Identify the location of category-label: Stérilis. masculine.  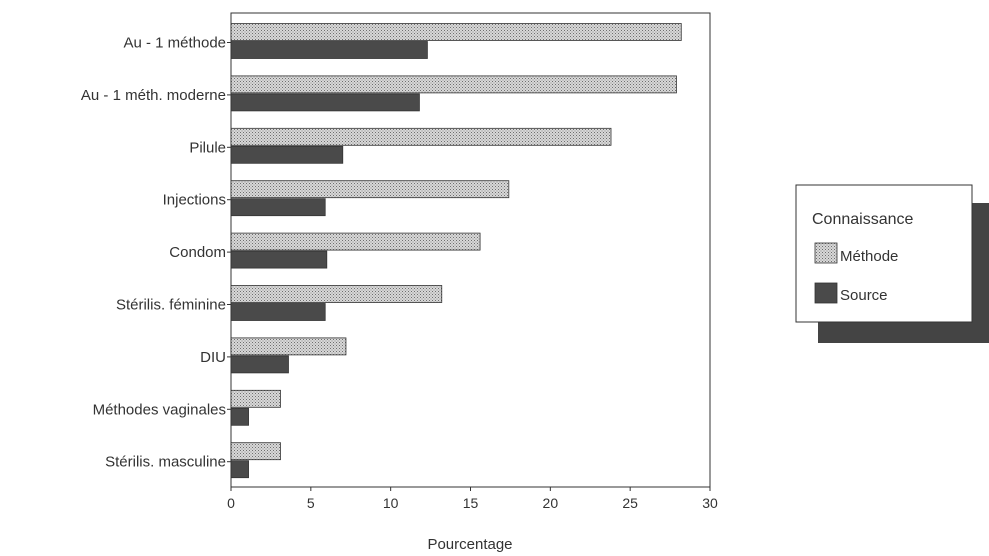
(165, 462).